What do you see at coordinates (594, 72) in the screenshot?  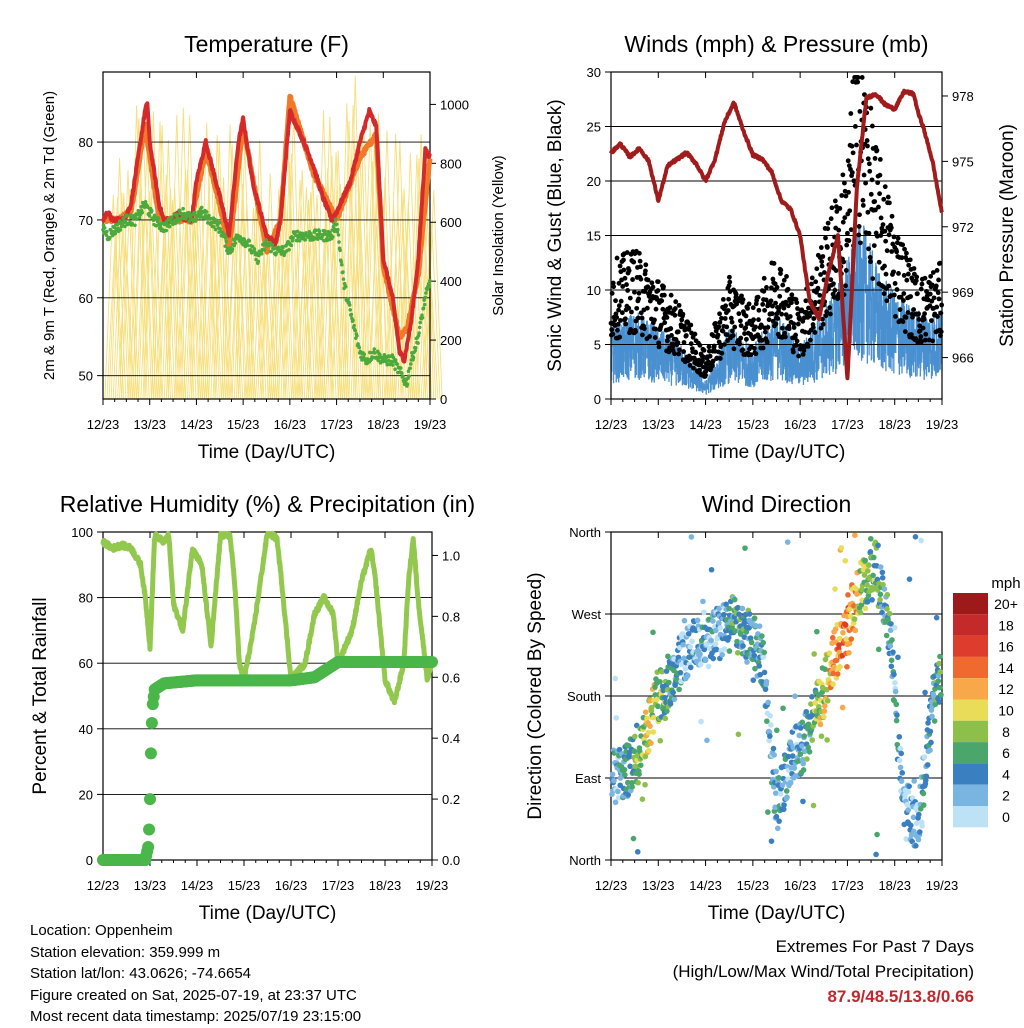 I see `y-tick-label: 30` at bounding box center [594, 72].